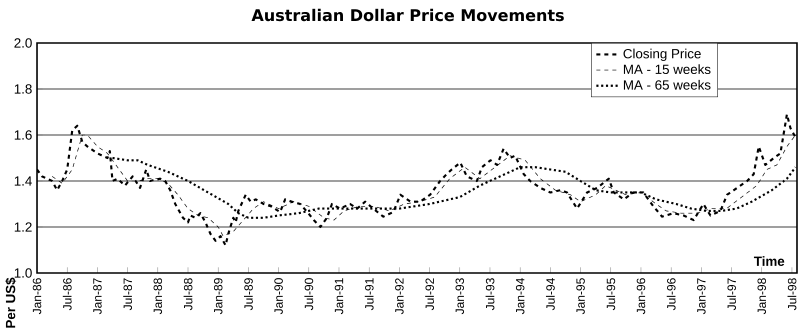 This screenshot has height=335, width=800. I want to click on x-tick-label: Jul-89, so click(248, 294).